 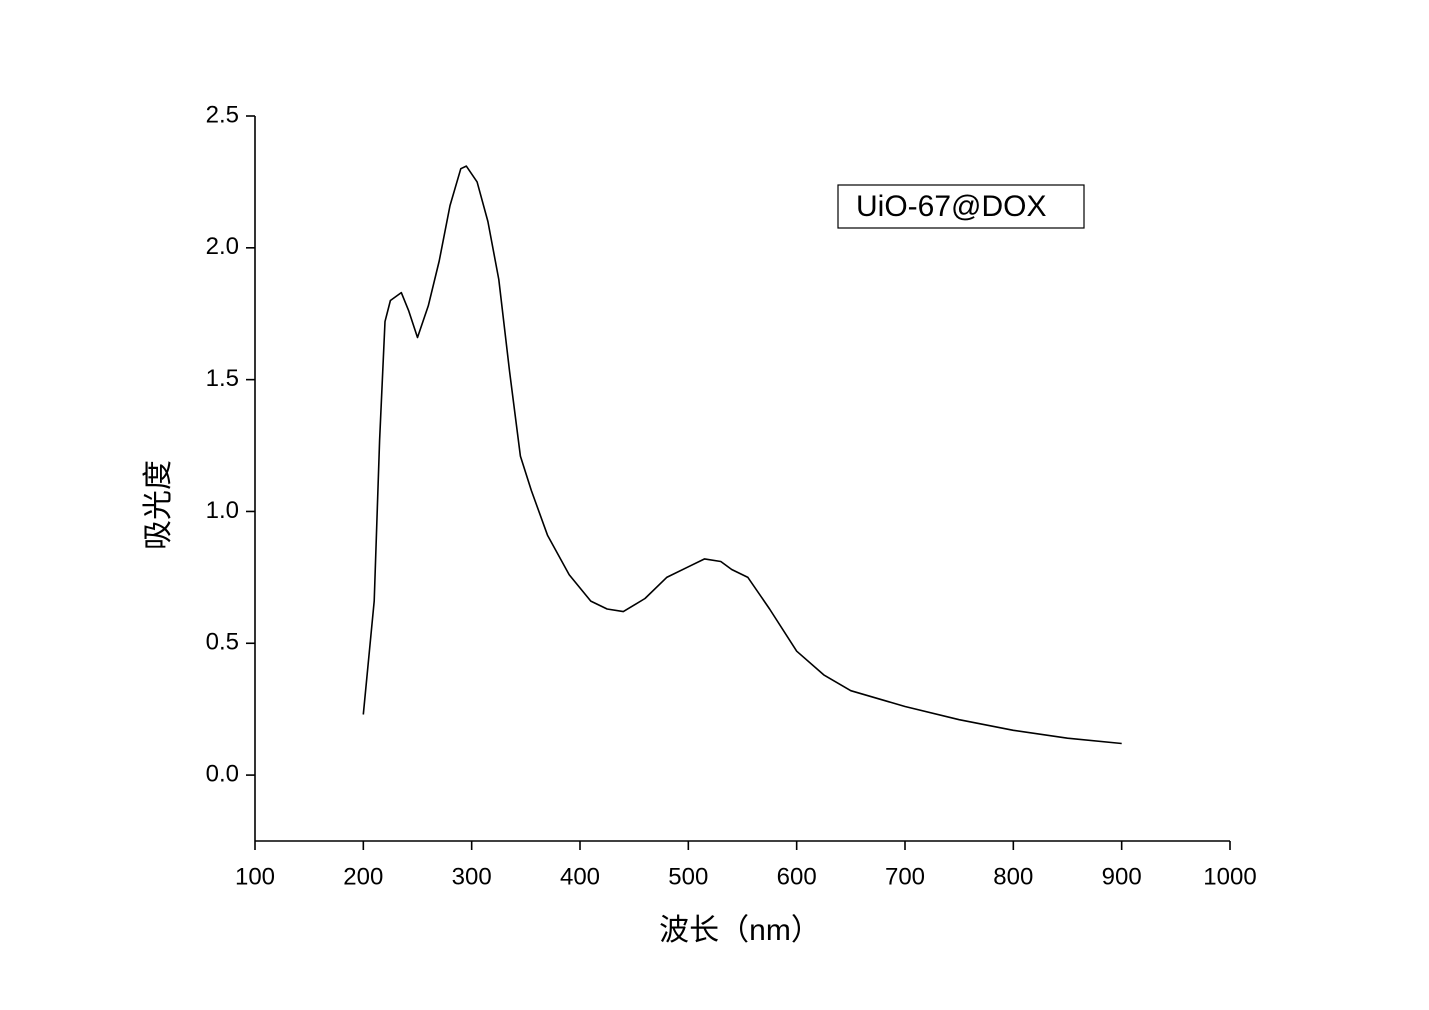 I want to click on y-tick-label: 0.0, so click(x=222, y=773).